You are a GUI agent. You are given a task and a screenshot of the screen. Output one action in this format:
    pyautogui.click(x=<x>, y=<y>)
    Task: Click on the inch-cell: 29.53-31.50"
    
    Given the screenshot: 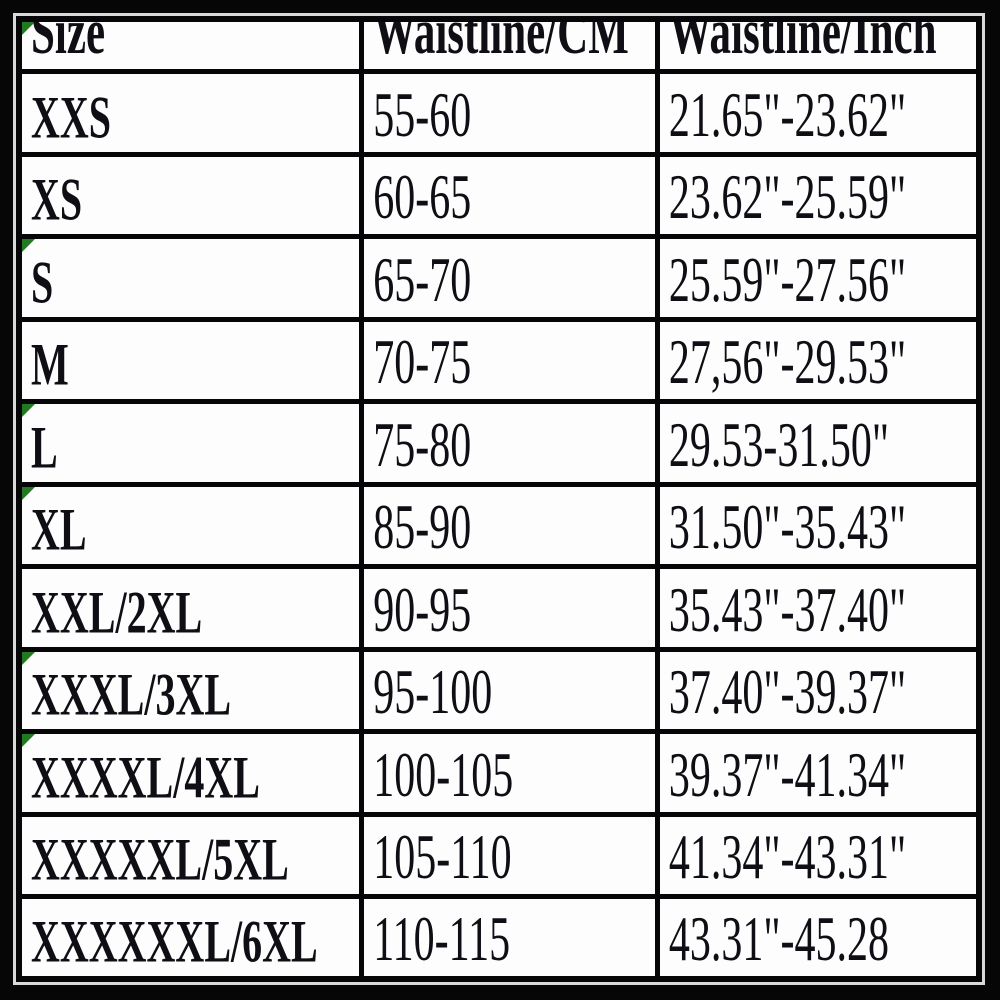 What is the action you would take?
    pyautogui.click(x=818, y=443)
    